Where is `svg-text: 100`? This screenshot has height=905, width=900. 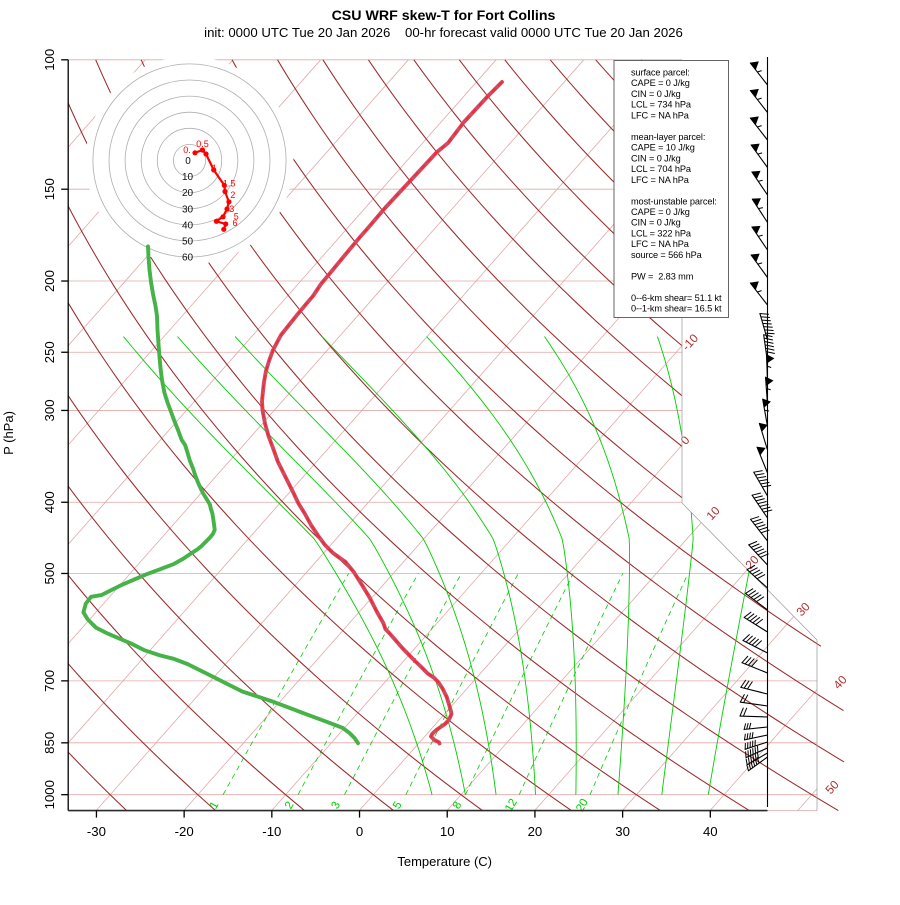 svg-text: 100 is located at coordinates (49, 60).